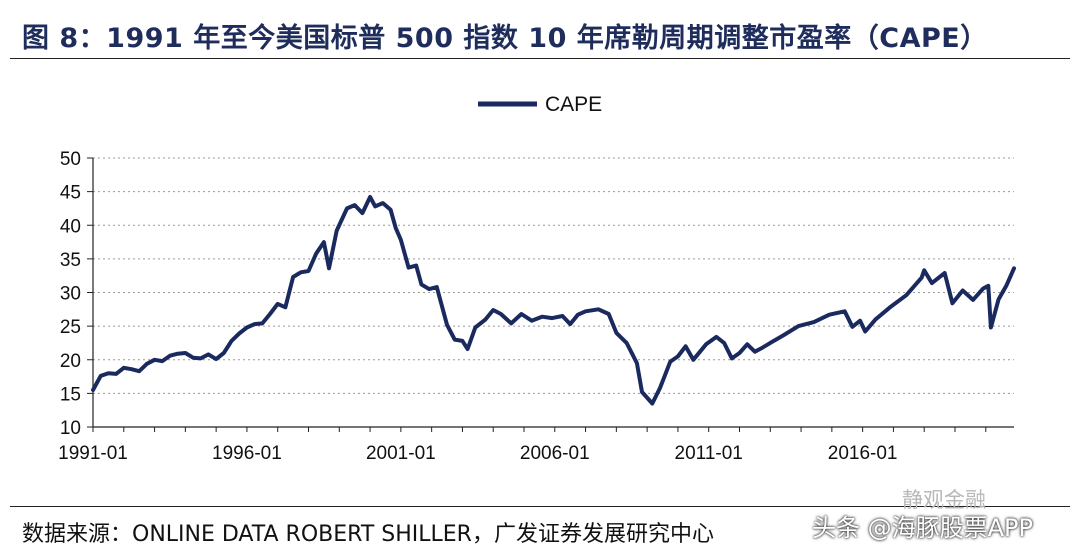 The width and height of the screenshot is (1080, 554). I want to click on ytick-label-35: 35, so click(70, 260).